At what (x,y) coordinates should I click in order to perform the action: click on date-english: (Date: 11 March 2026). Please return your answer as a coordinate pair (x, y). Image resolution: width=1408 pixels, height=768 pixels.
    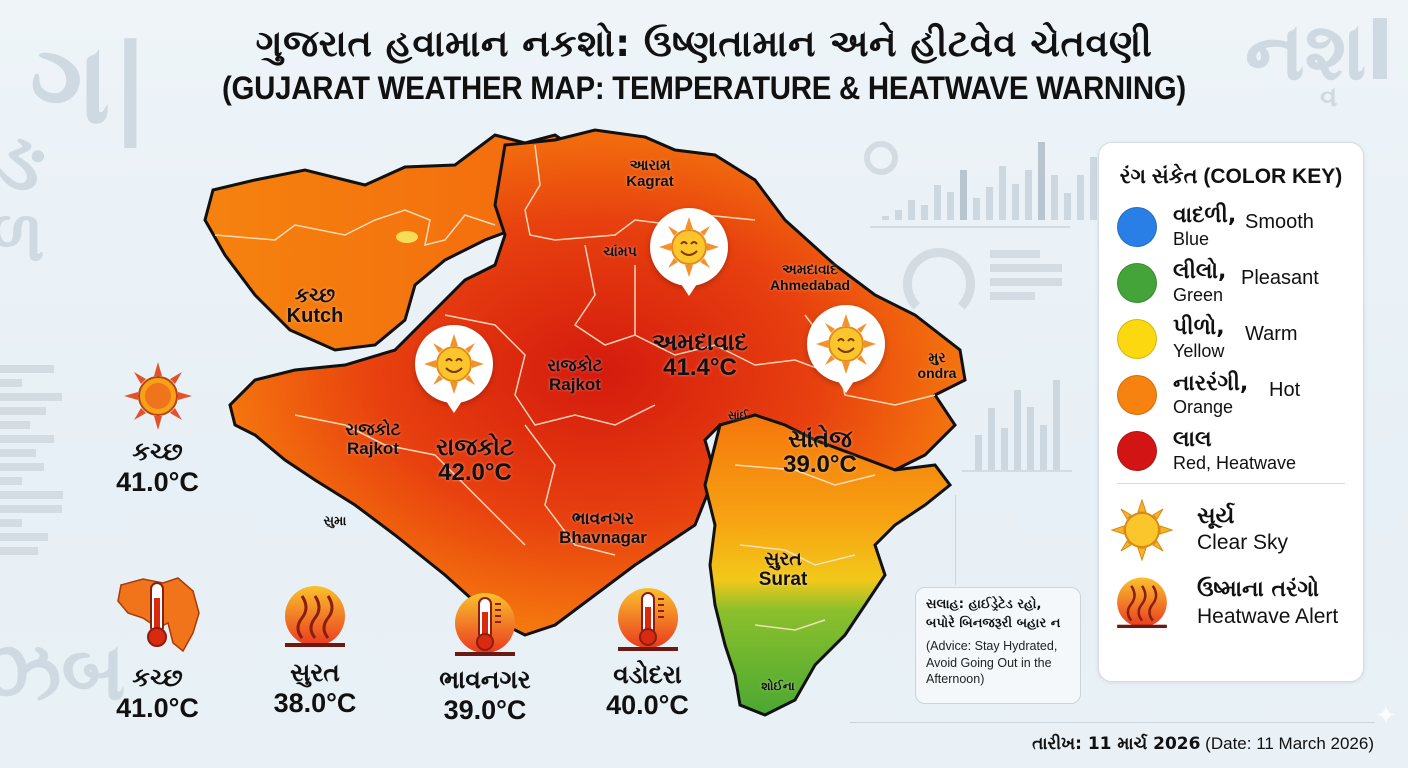
    Looking at the image, I should click on (1289, 743).